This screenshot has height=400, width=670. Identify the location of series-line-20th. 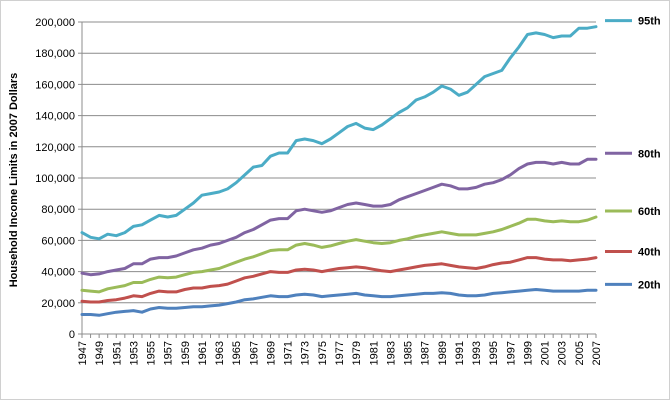
(339, 302).